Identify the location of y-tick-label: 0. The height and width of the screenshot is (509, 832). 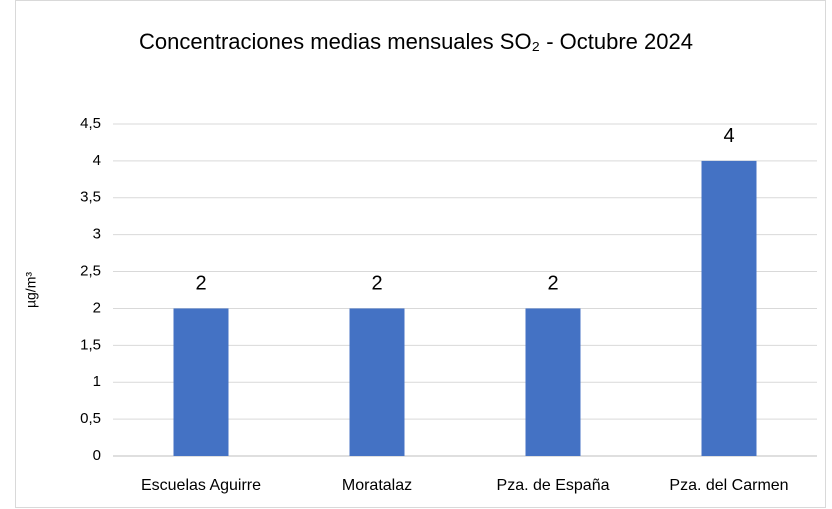
(97, 455).